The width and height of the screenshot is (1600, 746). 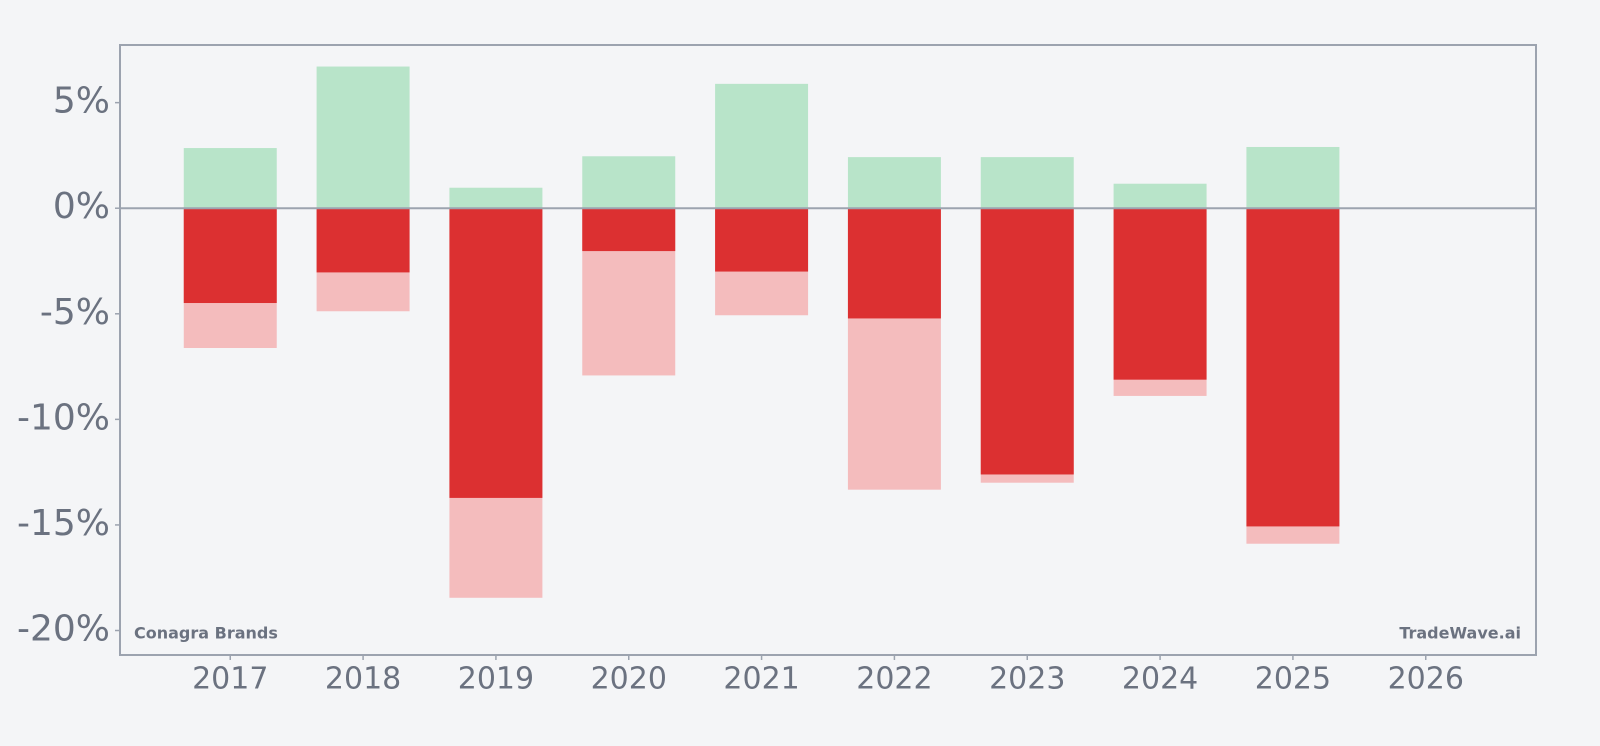 I want to click on x-tick-label: 2023, so click(x=1027, y=679).